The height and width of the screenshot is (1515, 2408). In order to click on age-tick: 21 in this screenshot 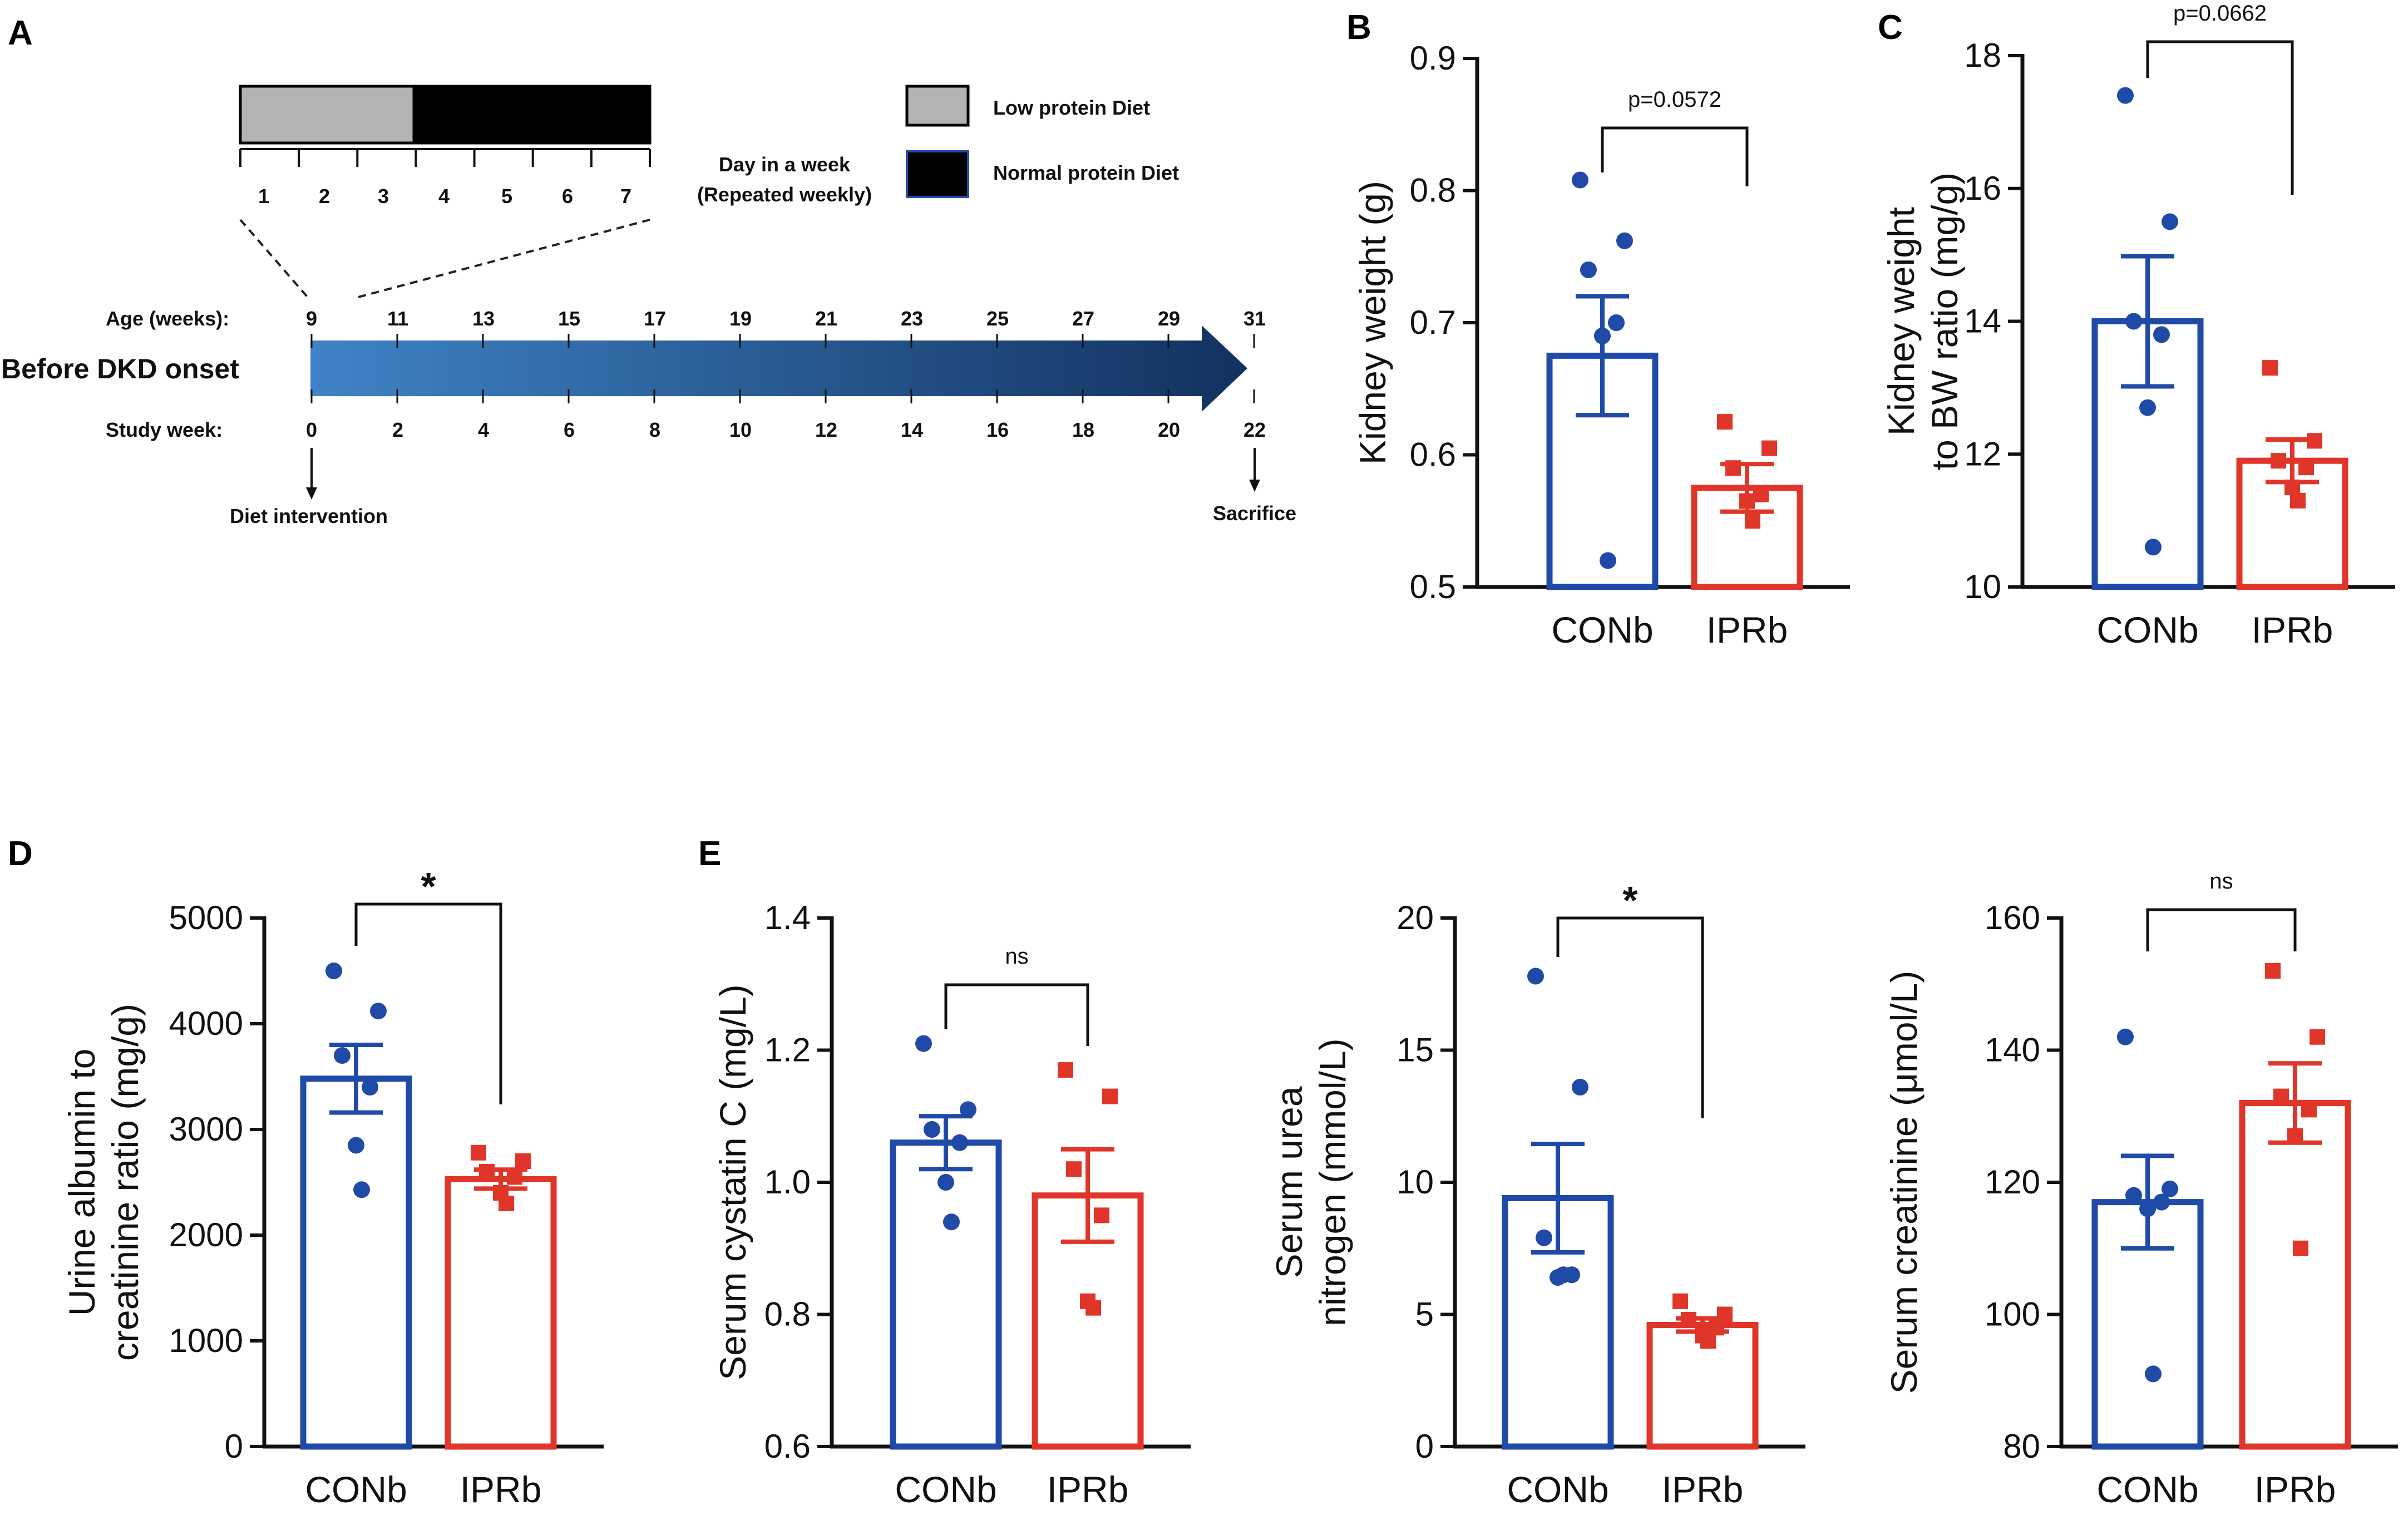, I will do `click(826, 318)`.